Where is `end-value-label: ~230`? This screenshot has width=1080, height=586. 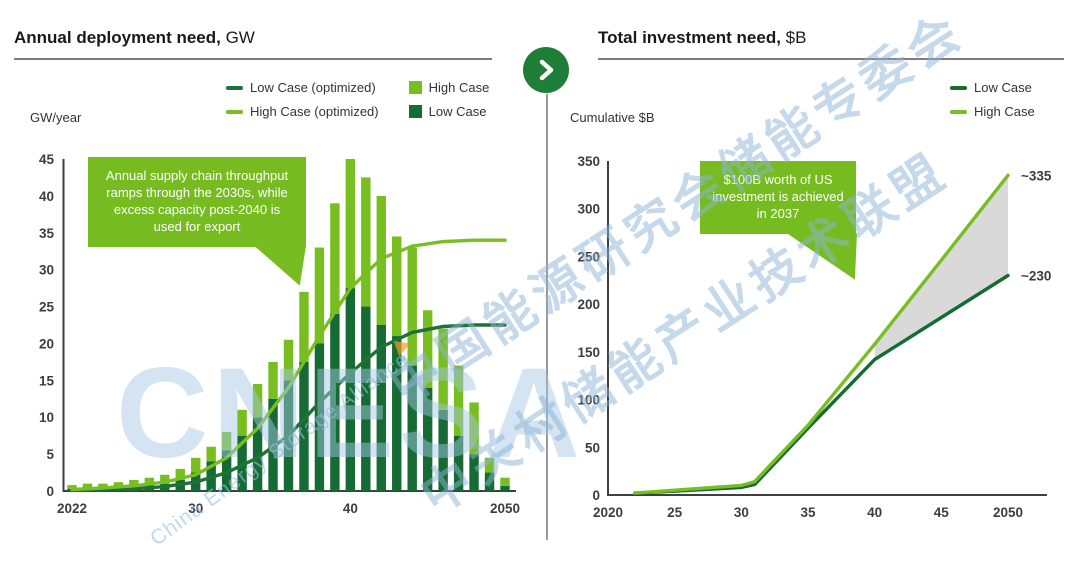
end-value-label: ~230 is located at coordinates (1036, 276).